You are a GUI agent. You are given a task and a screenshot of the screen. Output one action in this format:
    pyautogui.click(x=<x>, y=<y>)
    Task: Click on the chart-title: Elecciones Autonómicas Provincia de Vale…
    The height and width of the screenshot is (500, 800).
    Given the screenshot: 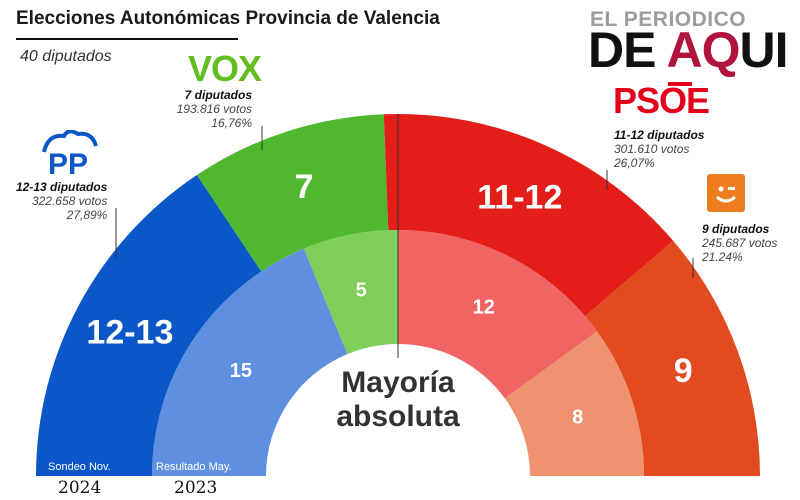 What is the action you would take?
    pyautogui.click(x=228, y=18)
    